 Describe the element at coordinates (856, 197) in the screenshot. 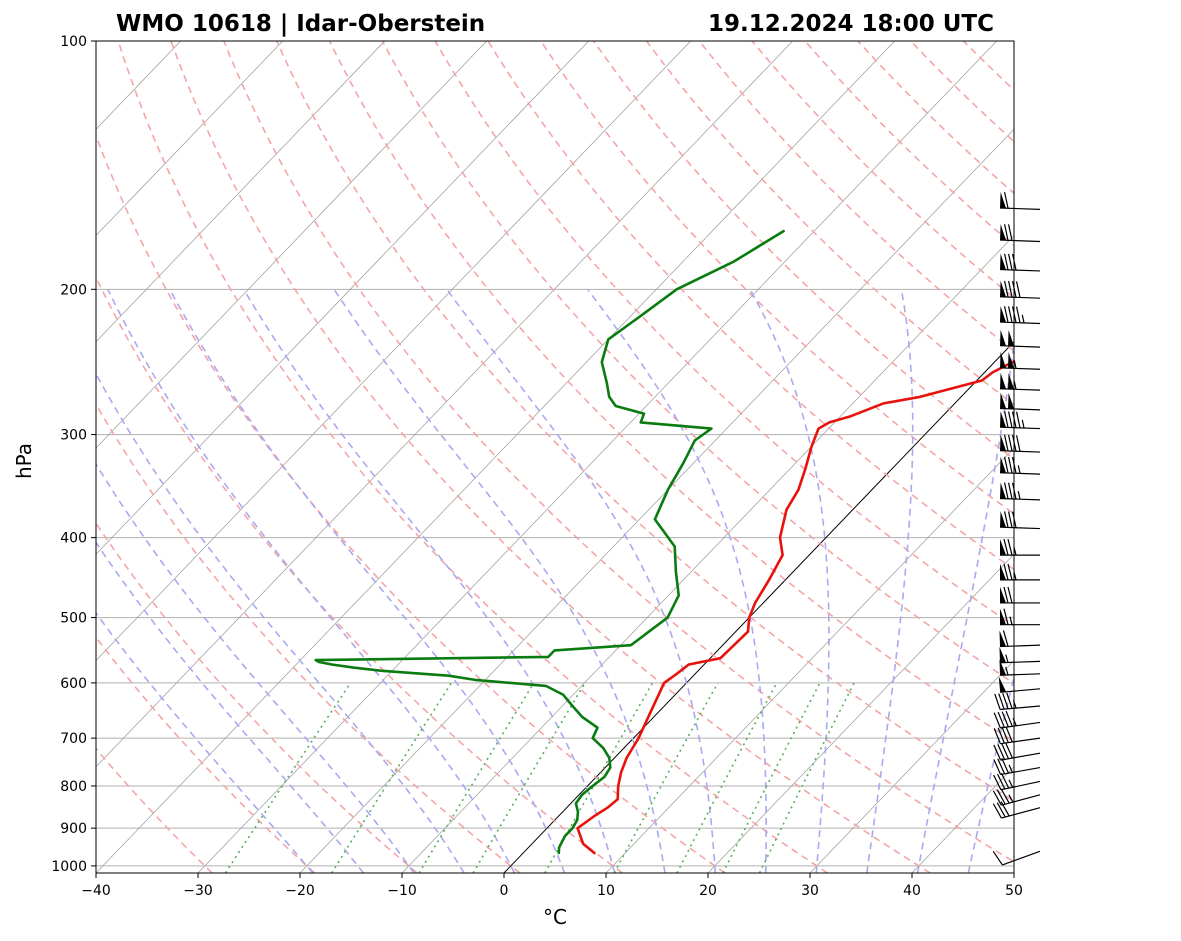

I see `dry-adiabat` at that location.